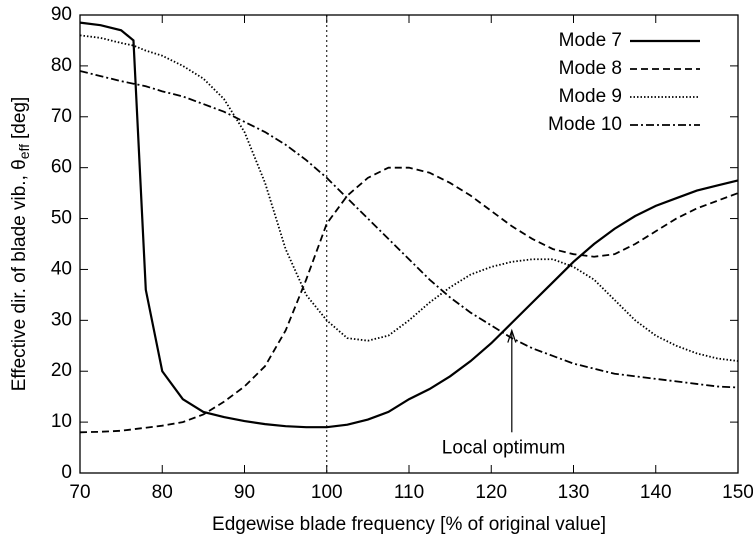 The image size is (753, 540). What do you see at coordinates (737, 492) in the screenshot?
I see `x-tick-label: 150` at bounding box center [737, 492].